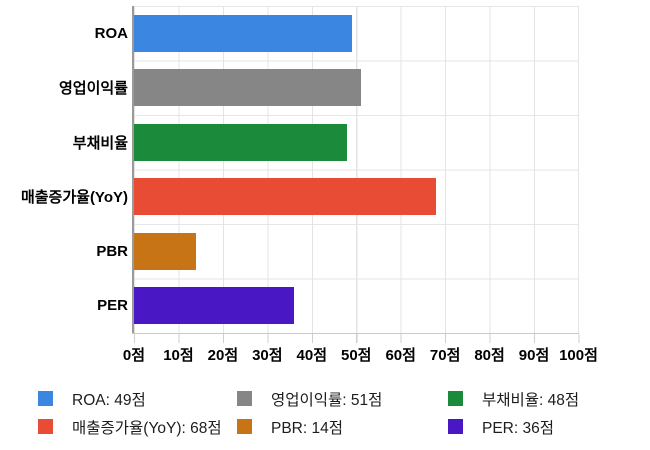 Image resolution: width=650 pixels, height=450 pixels. I want to click on legend-item-per: PER: 36점, so click(513, 427).